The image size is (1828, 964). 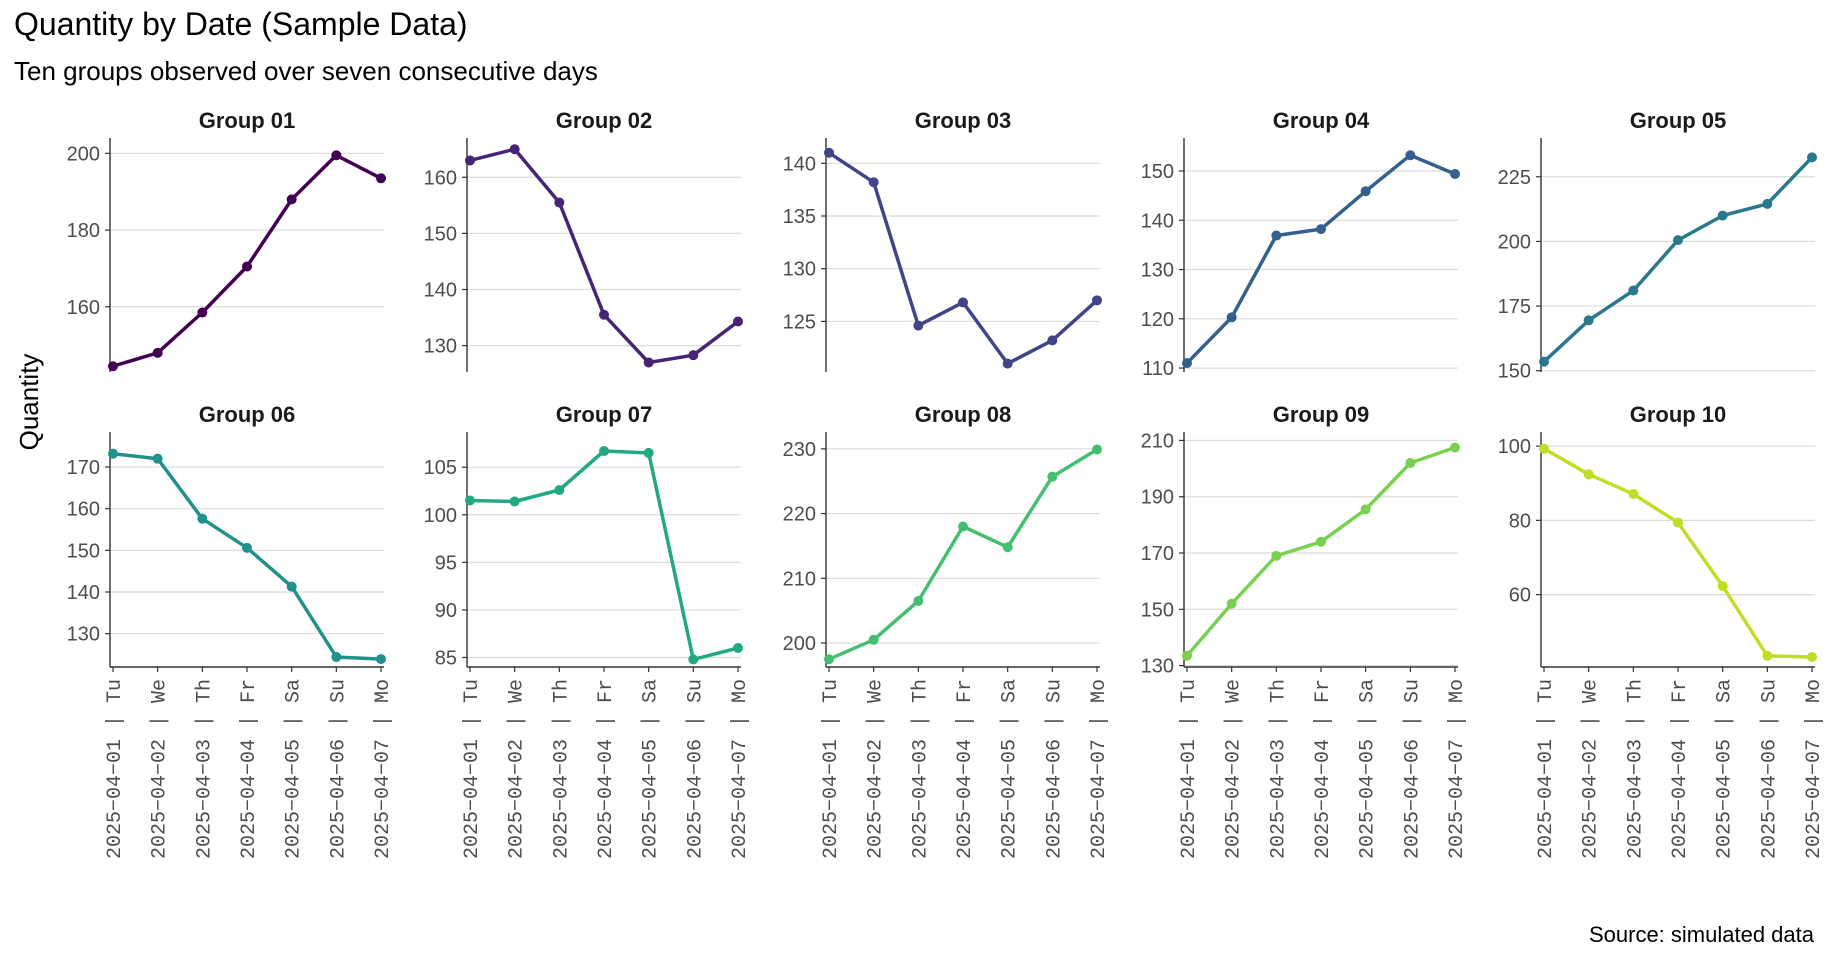 I want to click on y-tick-label: 225, so click(x=1514, y=178).